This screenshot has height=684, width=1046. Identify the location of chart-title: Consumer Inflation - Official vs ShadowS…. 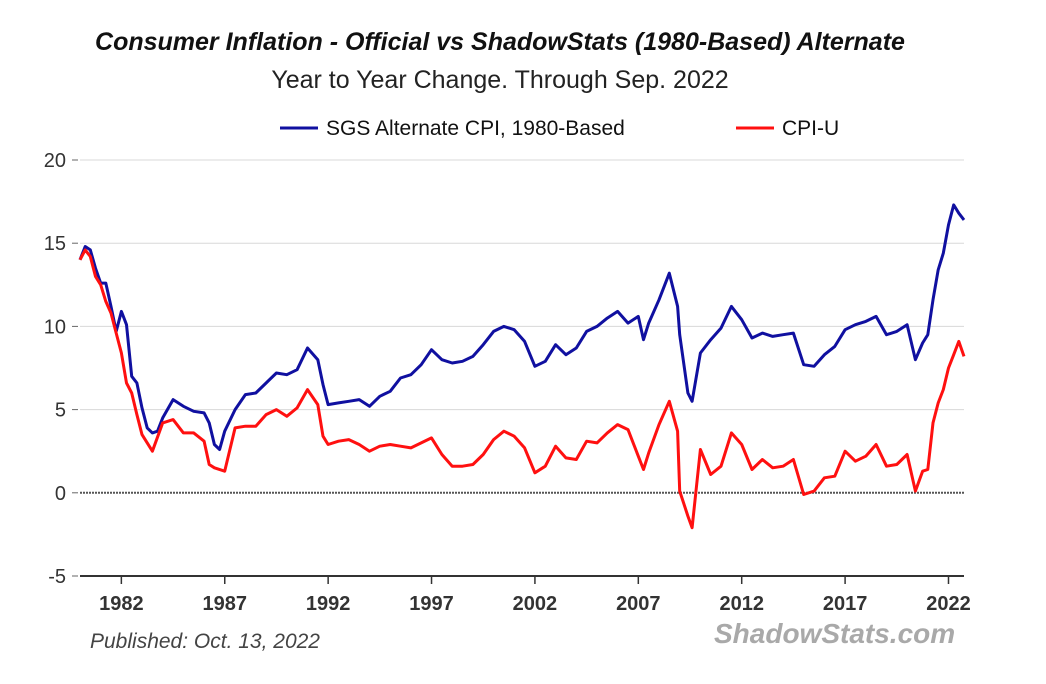
(500, 42).